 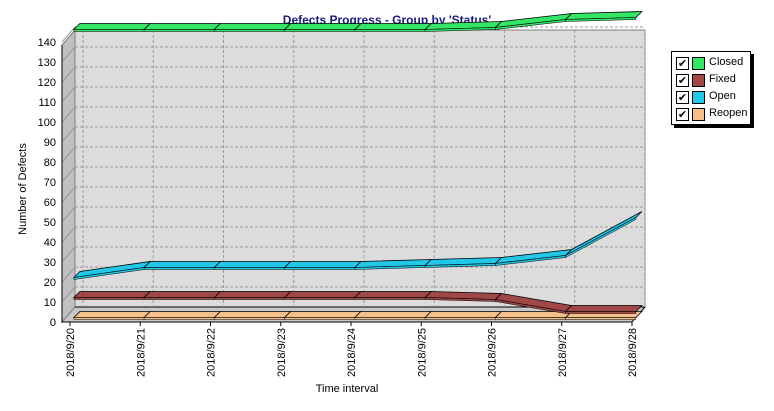 What do you see at coordinates (47, 103) in the screenshot?
I see `y-tick-label: 110` at bounding box center [47, 103].